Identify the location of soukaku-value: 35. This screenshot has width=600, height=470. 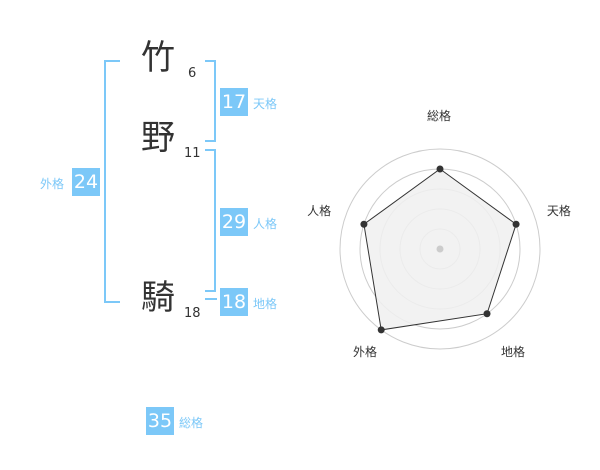
(160, 421).